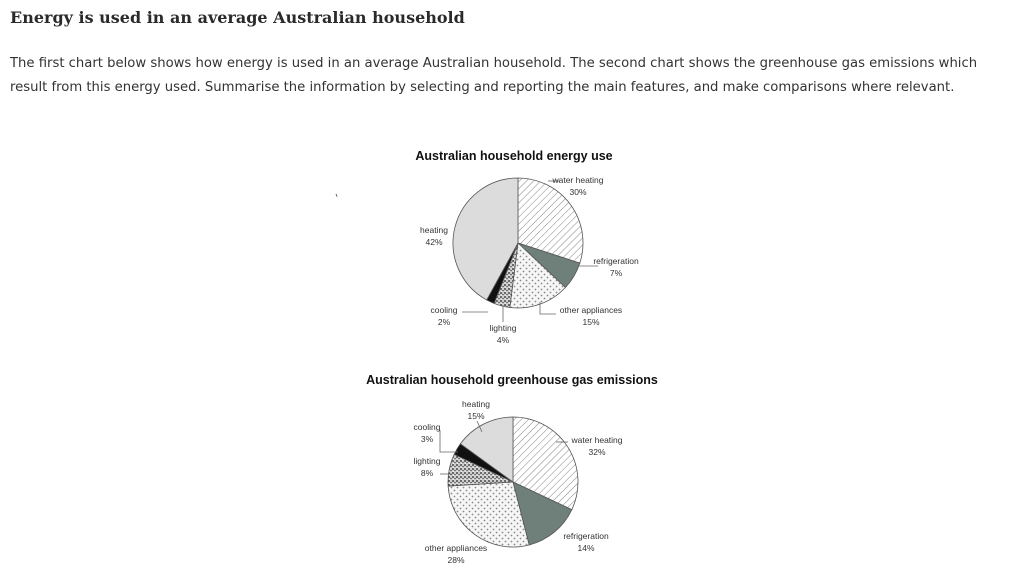  What do you see at coordinates (433, 242) in the screenshot?
I see `energy-heating-value: 42%` at bounding box center [433, 242].